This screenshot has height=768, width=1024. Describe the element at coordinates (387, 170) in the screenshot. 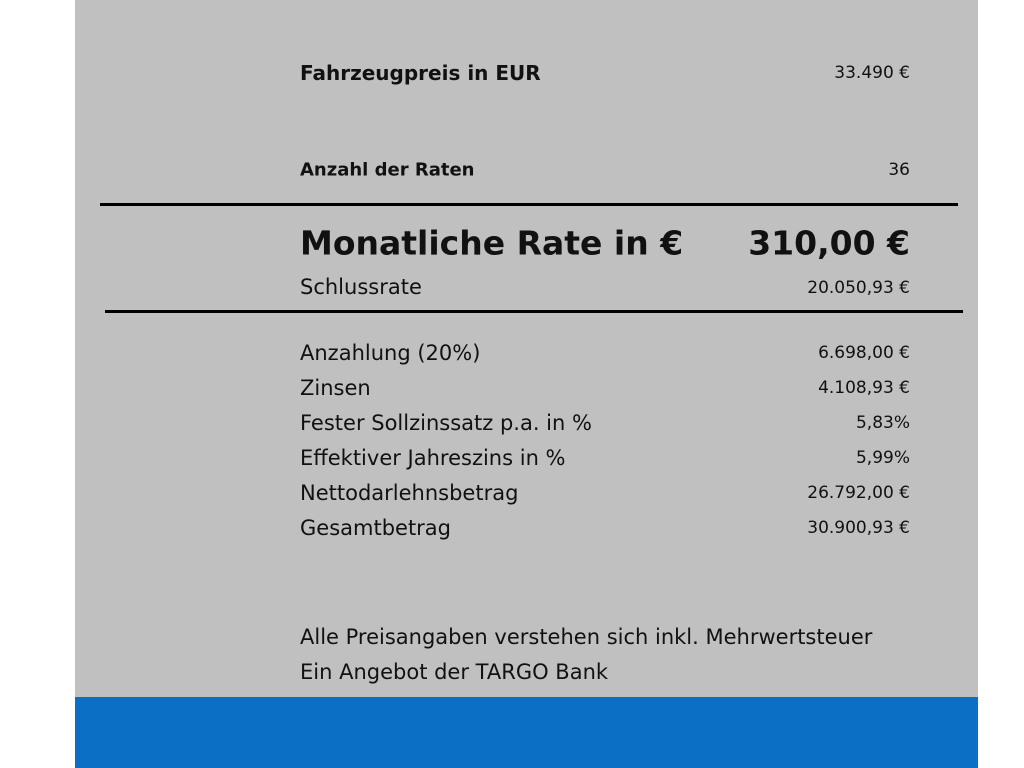

I see `installments-label: Anzahl der Raten` at that location.